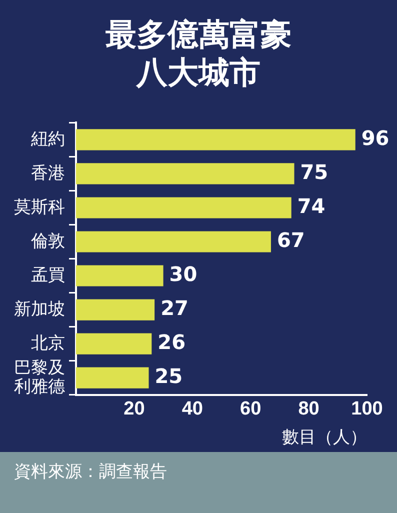  I want to click on x-axis-title: 數目（人）, so click(324, 436).